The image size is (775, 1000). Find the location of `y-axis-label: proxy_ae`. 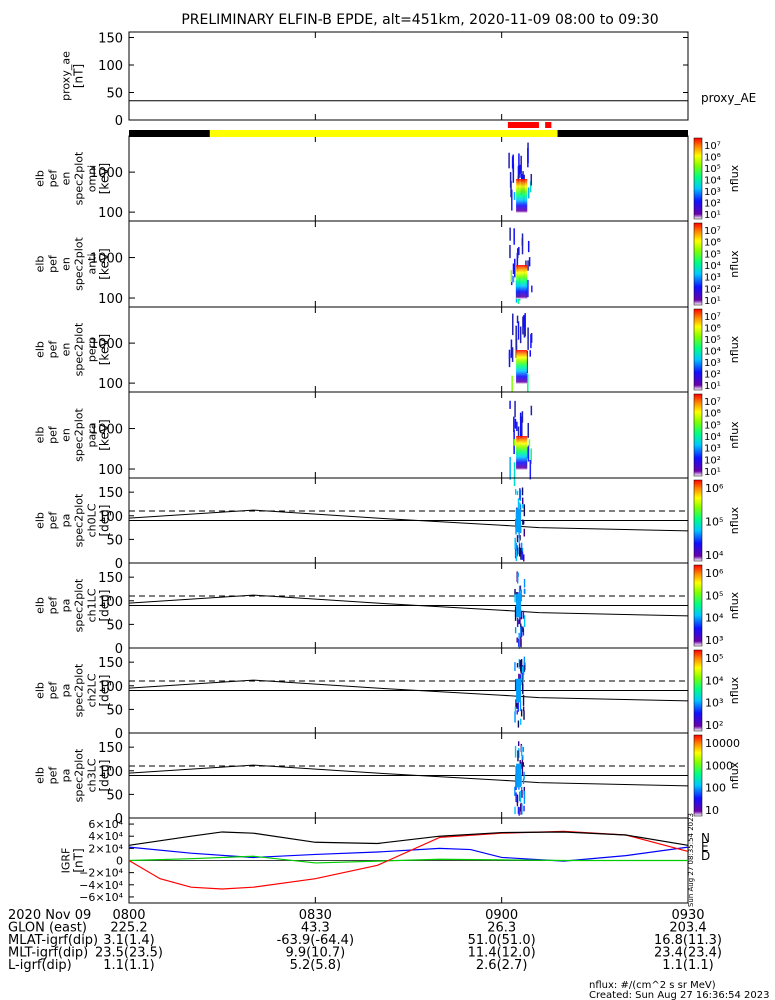

y-axis-label: proxy_ae is located at coordinates (66, 76).